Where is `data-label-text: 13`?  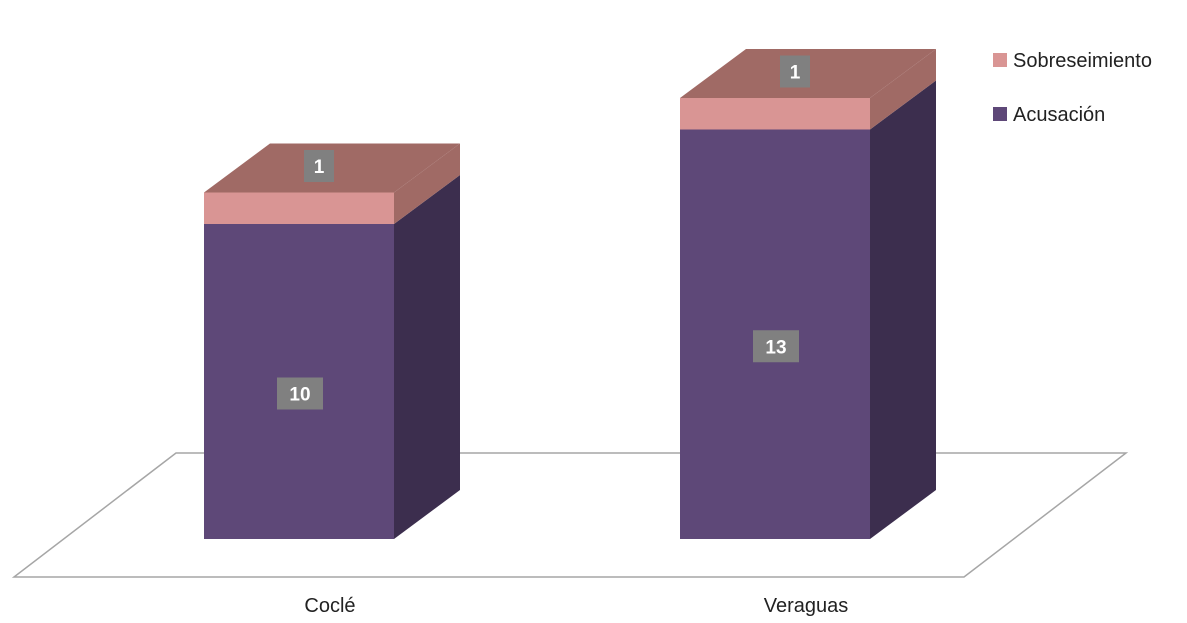
data-label-text: 13 is located at coordinates (775, 347).